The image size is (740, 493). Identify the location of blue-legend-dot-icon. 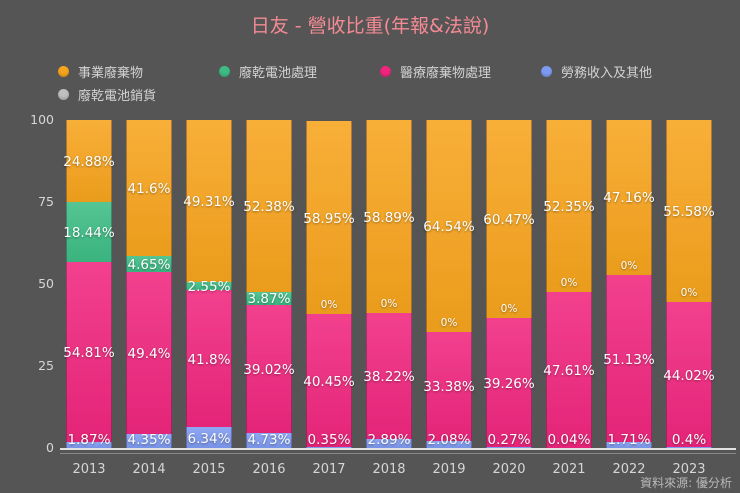
(546, 71).